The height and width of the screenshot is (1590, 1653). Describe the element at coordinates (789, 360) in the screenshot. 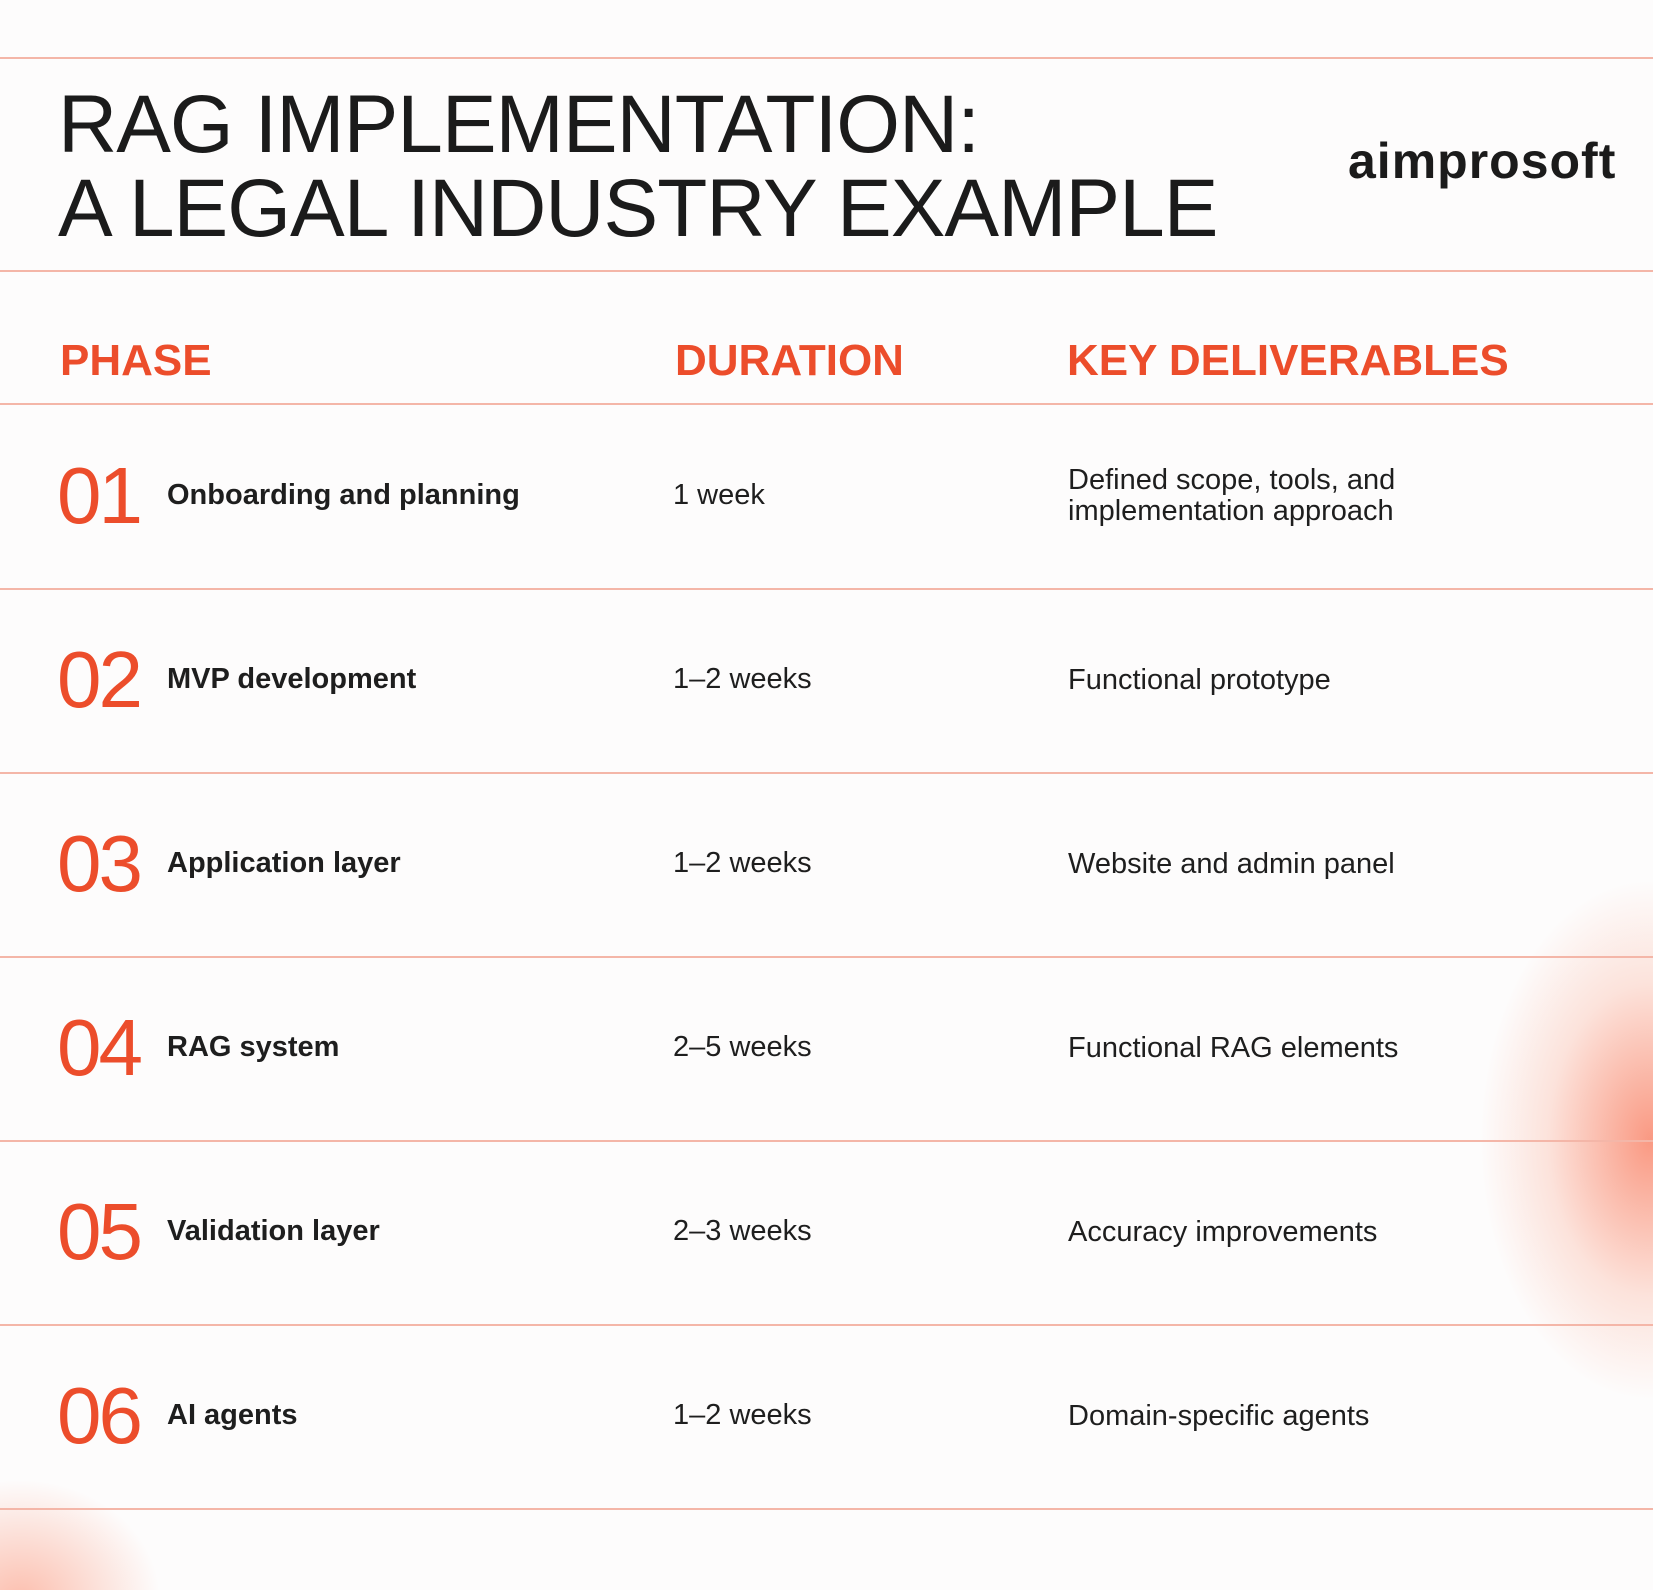

I see `column-header: DURATION` at that location.